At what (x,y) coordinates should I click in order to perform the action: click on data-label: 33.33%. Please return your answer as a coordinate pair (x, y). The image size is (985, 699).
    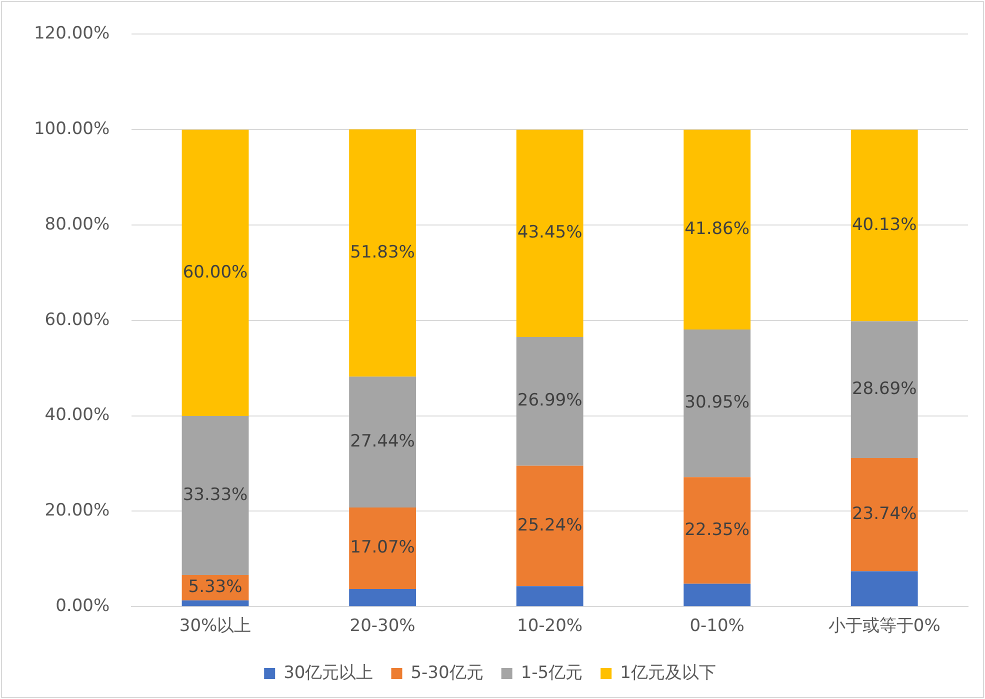
    Looking at the image, I should click on (215, 494).